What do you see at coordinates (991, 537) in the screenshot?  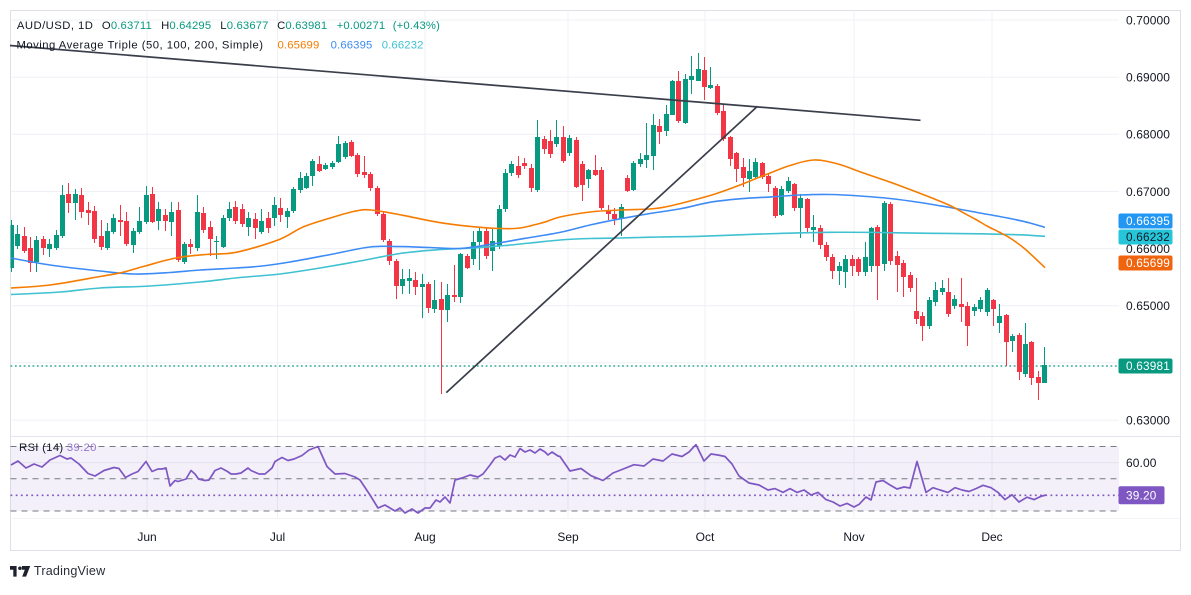 I see `svg-text: Dec` at bounding box center [991, 537].